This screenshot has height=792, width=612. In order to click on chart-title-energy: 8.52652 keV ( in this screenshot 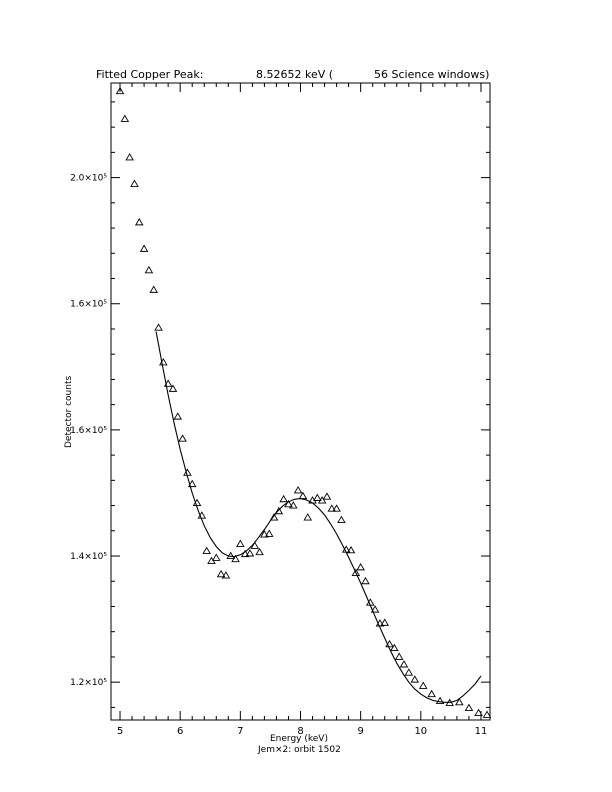, I will do `click(295, 74)`.